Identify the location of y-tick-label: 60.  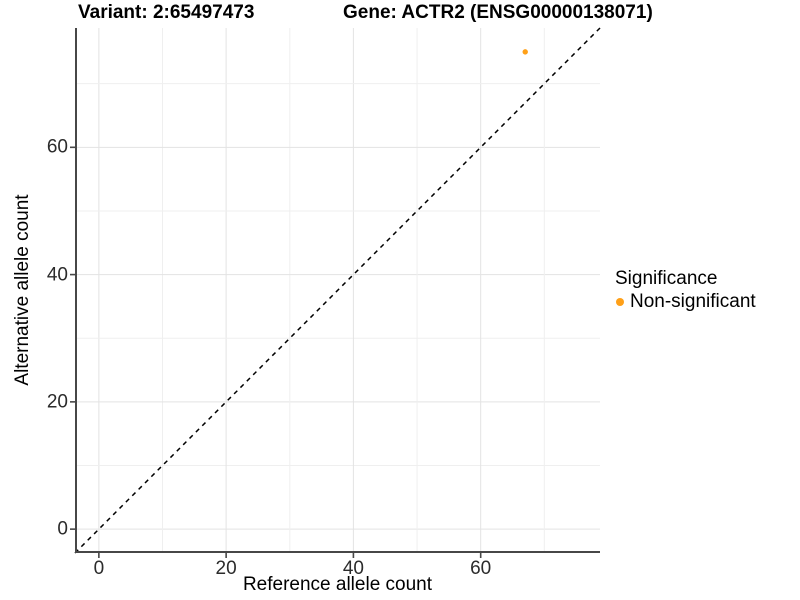
(57, 147).